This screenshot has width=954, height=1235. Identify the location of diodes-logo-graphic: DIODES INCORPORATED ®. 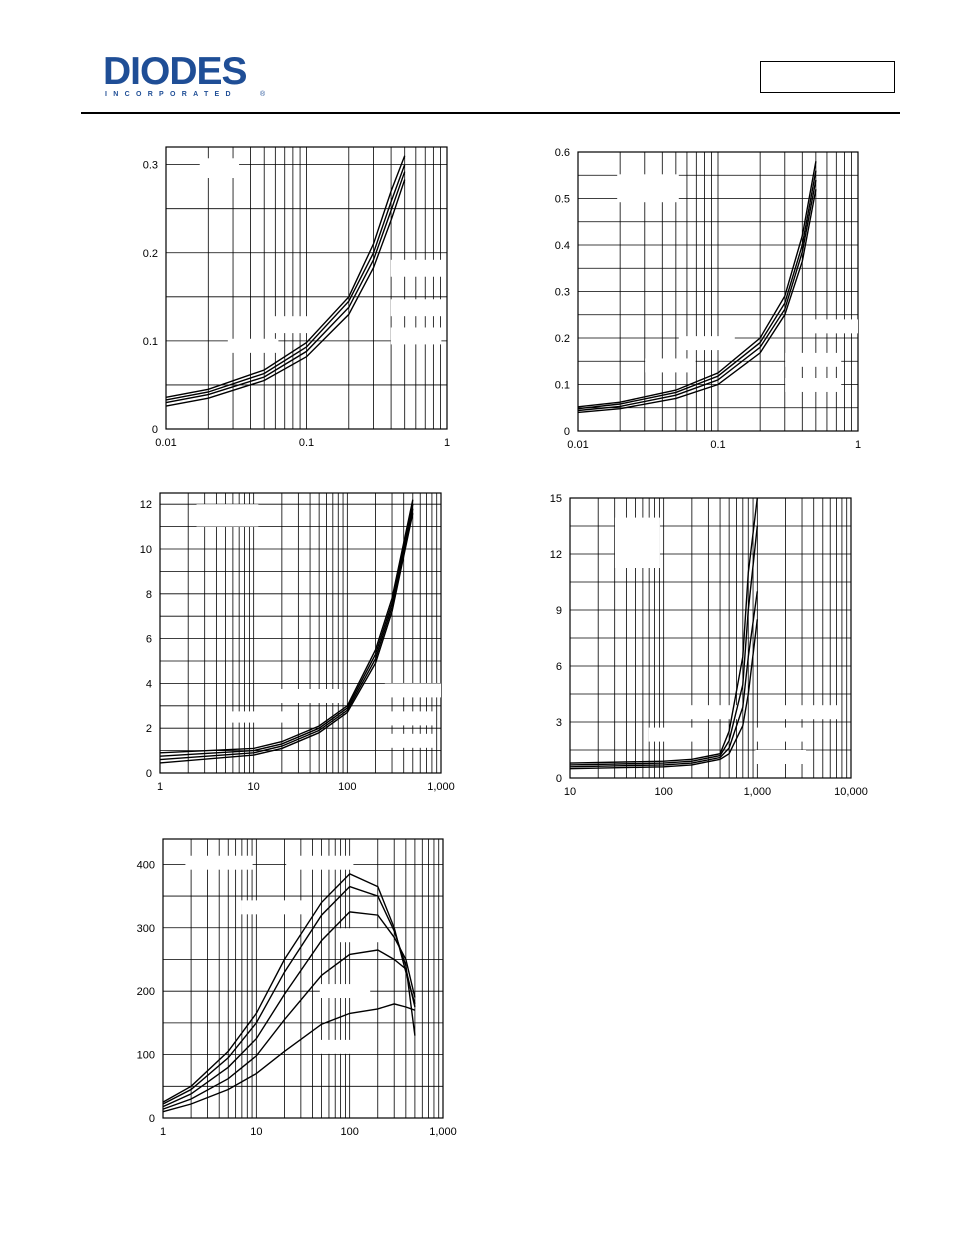
(184, 74).